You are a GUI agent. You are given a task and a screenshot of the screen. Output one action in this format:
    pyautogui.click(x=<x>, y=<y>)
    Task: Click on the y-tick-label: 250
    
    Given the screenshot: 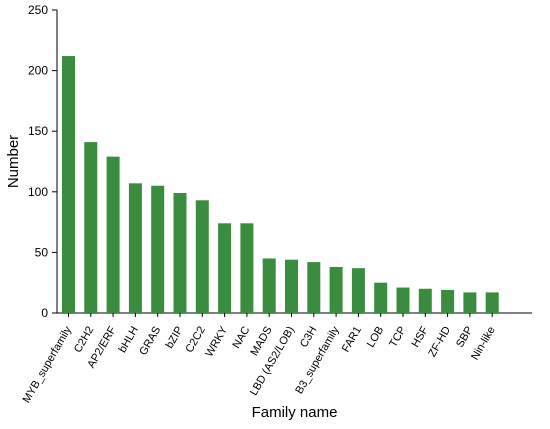 What is the action you would take?
    pyautogui.click(x=38, y=10)
    